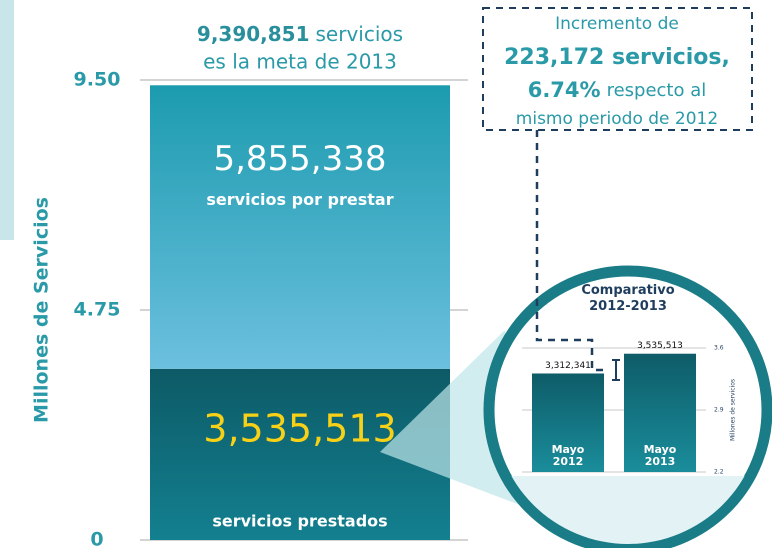  I want to click on difference-bracket, so click(616, 370).